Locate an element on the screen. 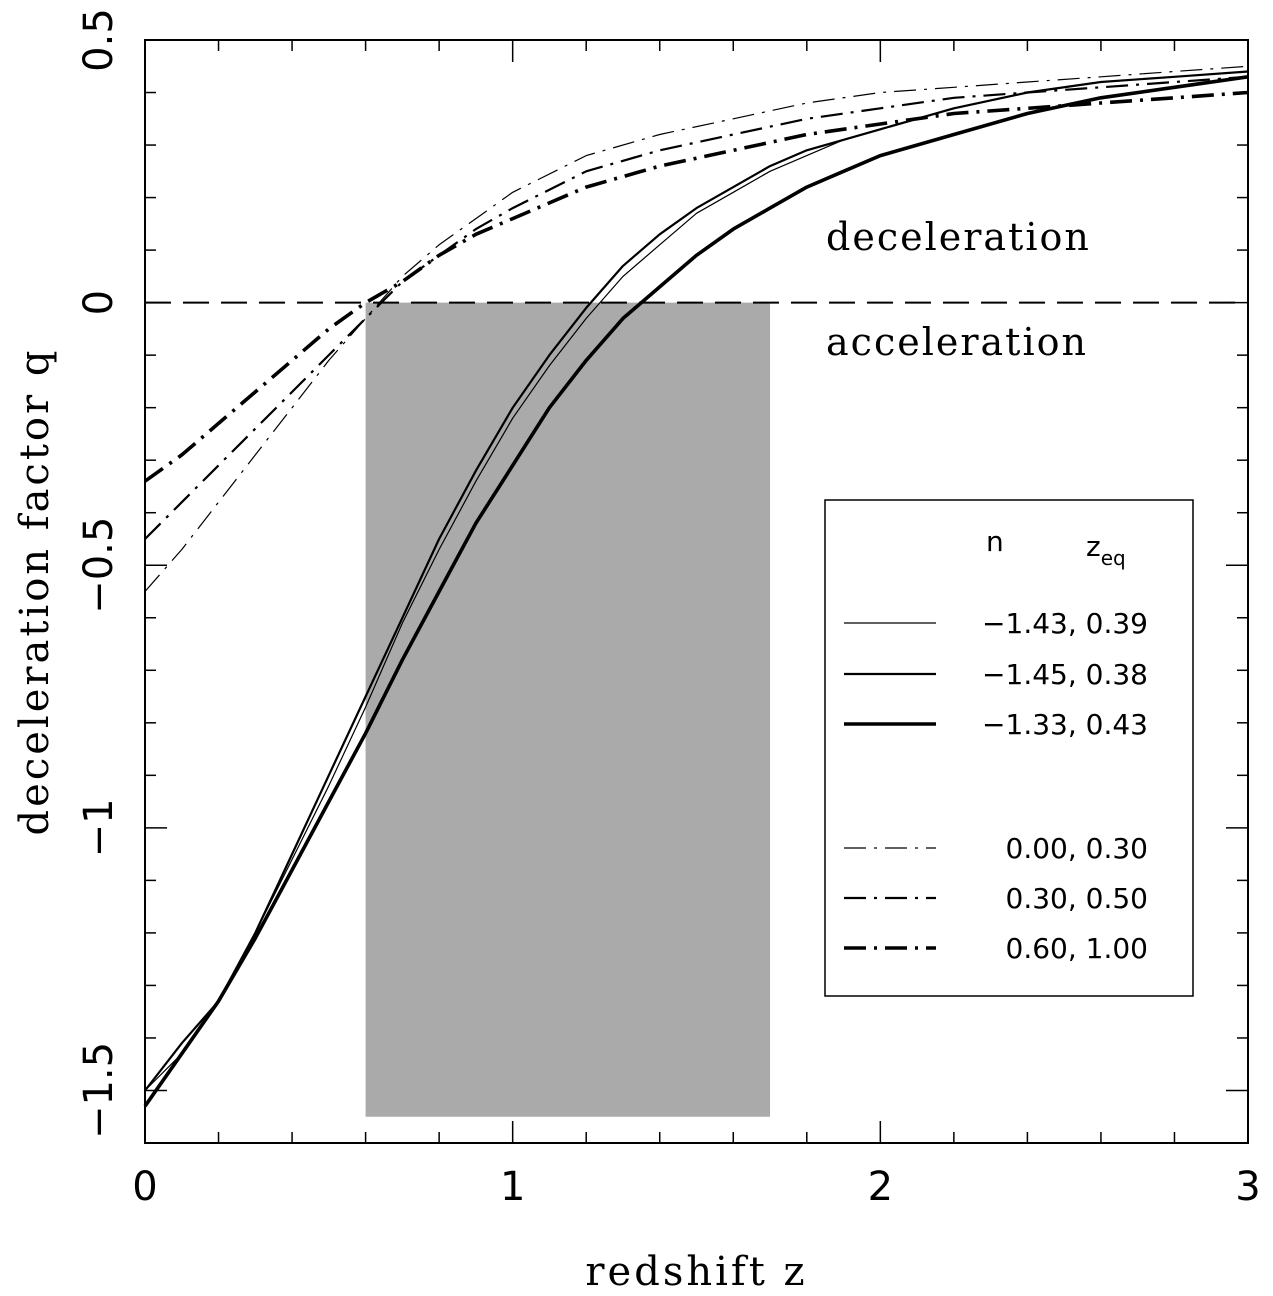 The width and height of the screenshot is (1273, 1296). legend-label: 0.00, 0.30 is located at coordinates (1077, 848).